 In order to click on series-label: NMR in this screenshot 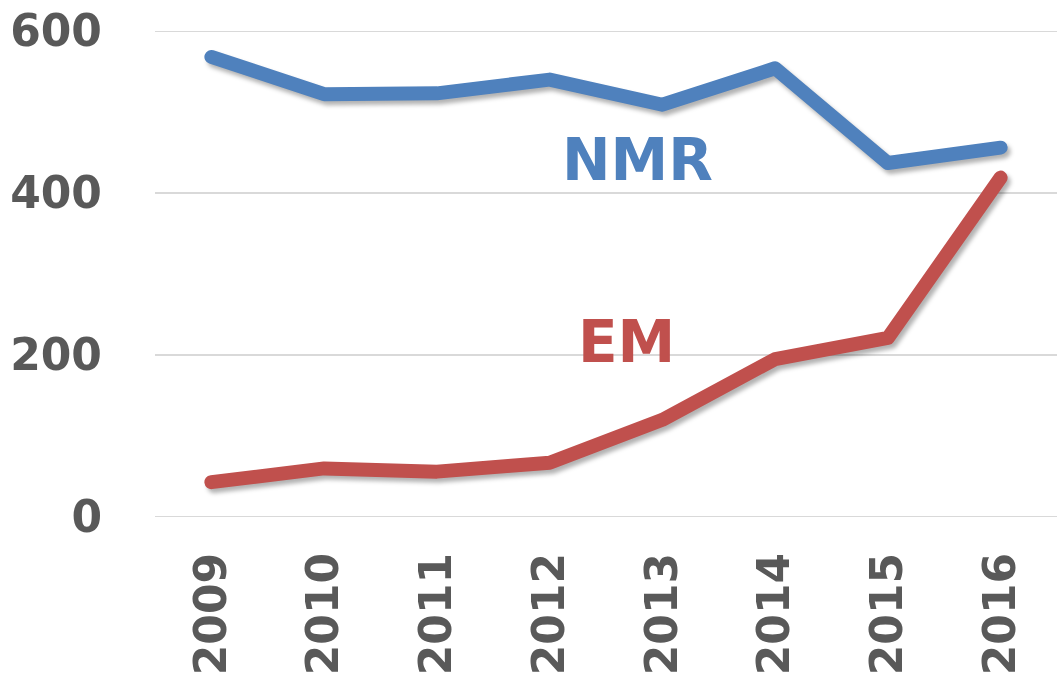, I will do `click(637, 160)`.